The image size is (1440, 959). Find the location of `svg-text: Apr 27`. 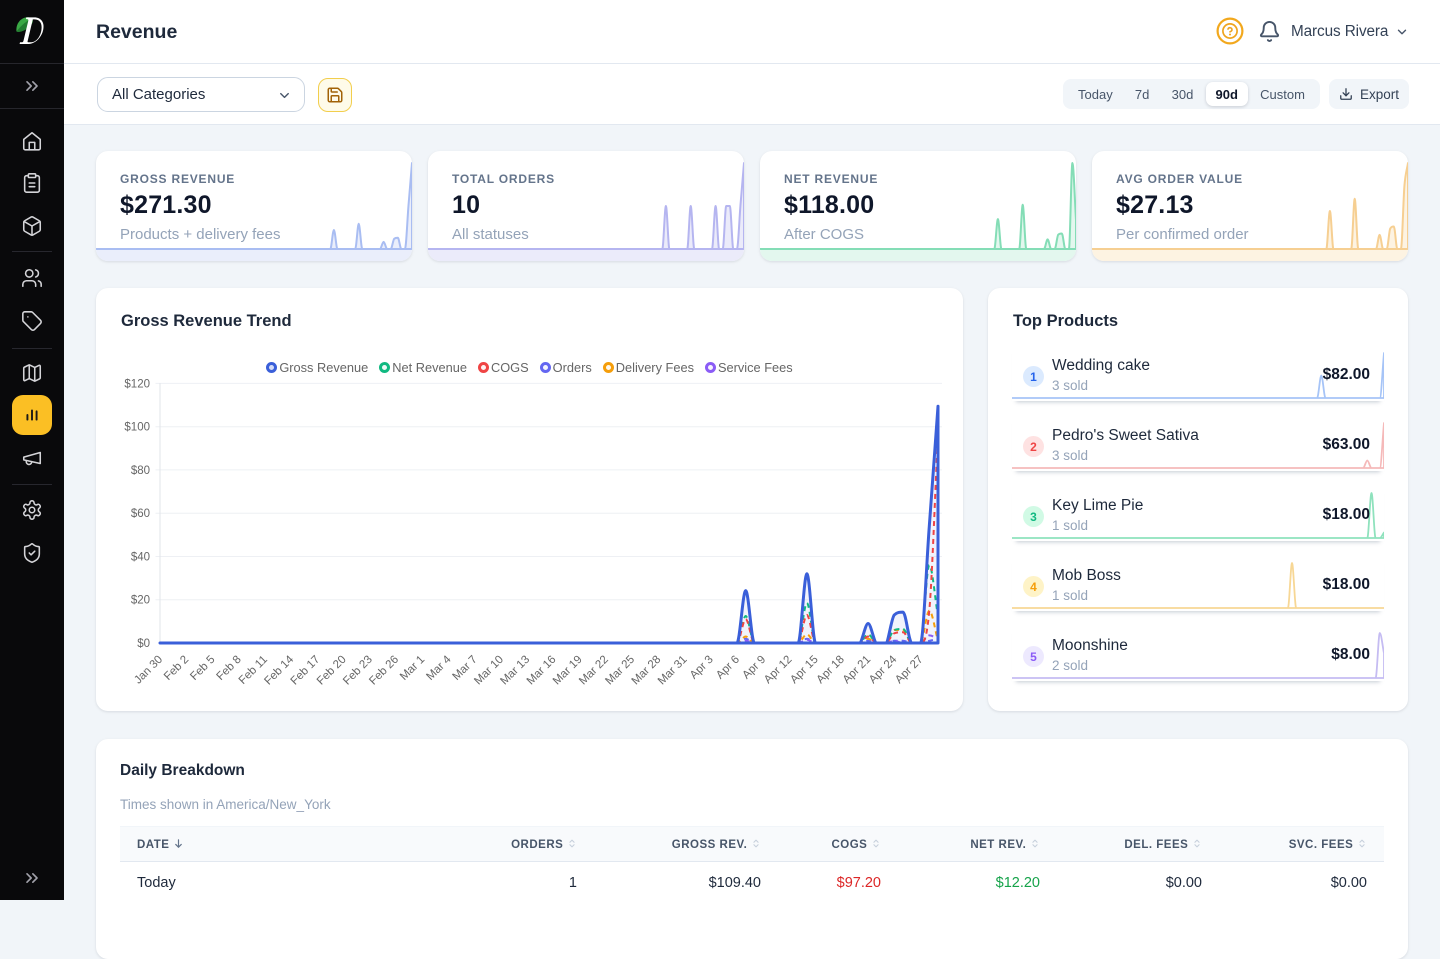

svg-text: Apr 27 is located at coordinates (909, 670).